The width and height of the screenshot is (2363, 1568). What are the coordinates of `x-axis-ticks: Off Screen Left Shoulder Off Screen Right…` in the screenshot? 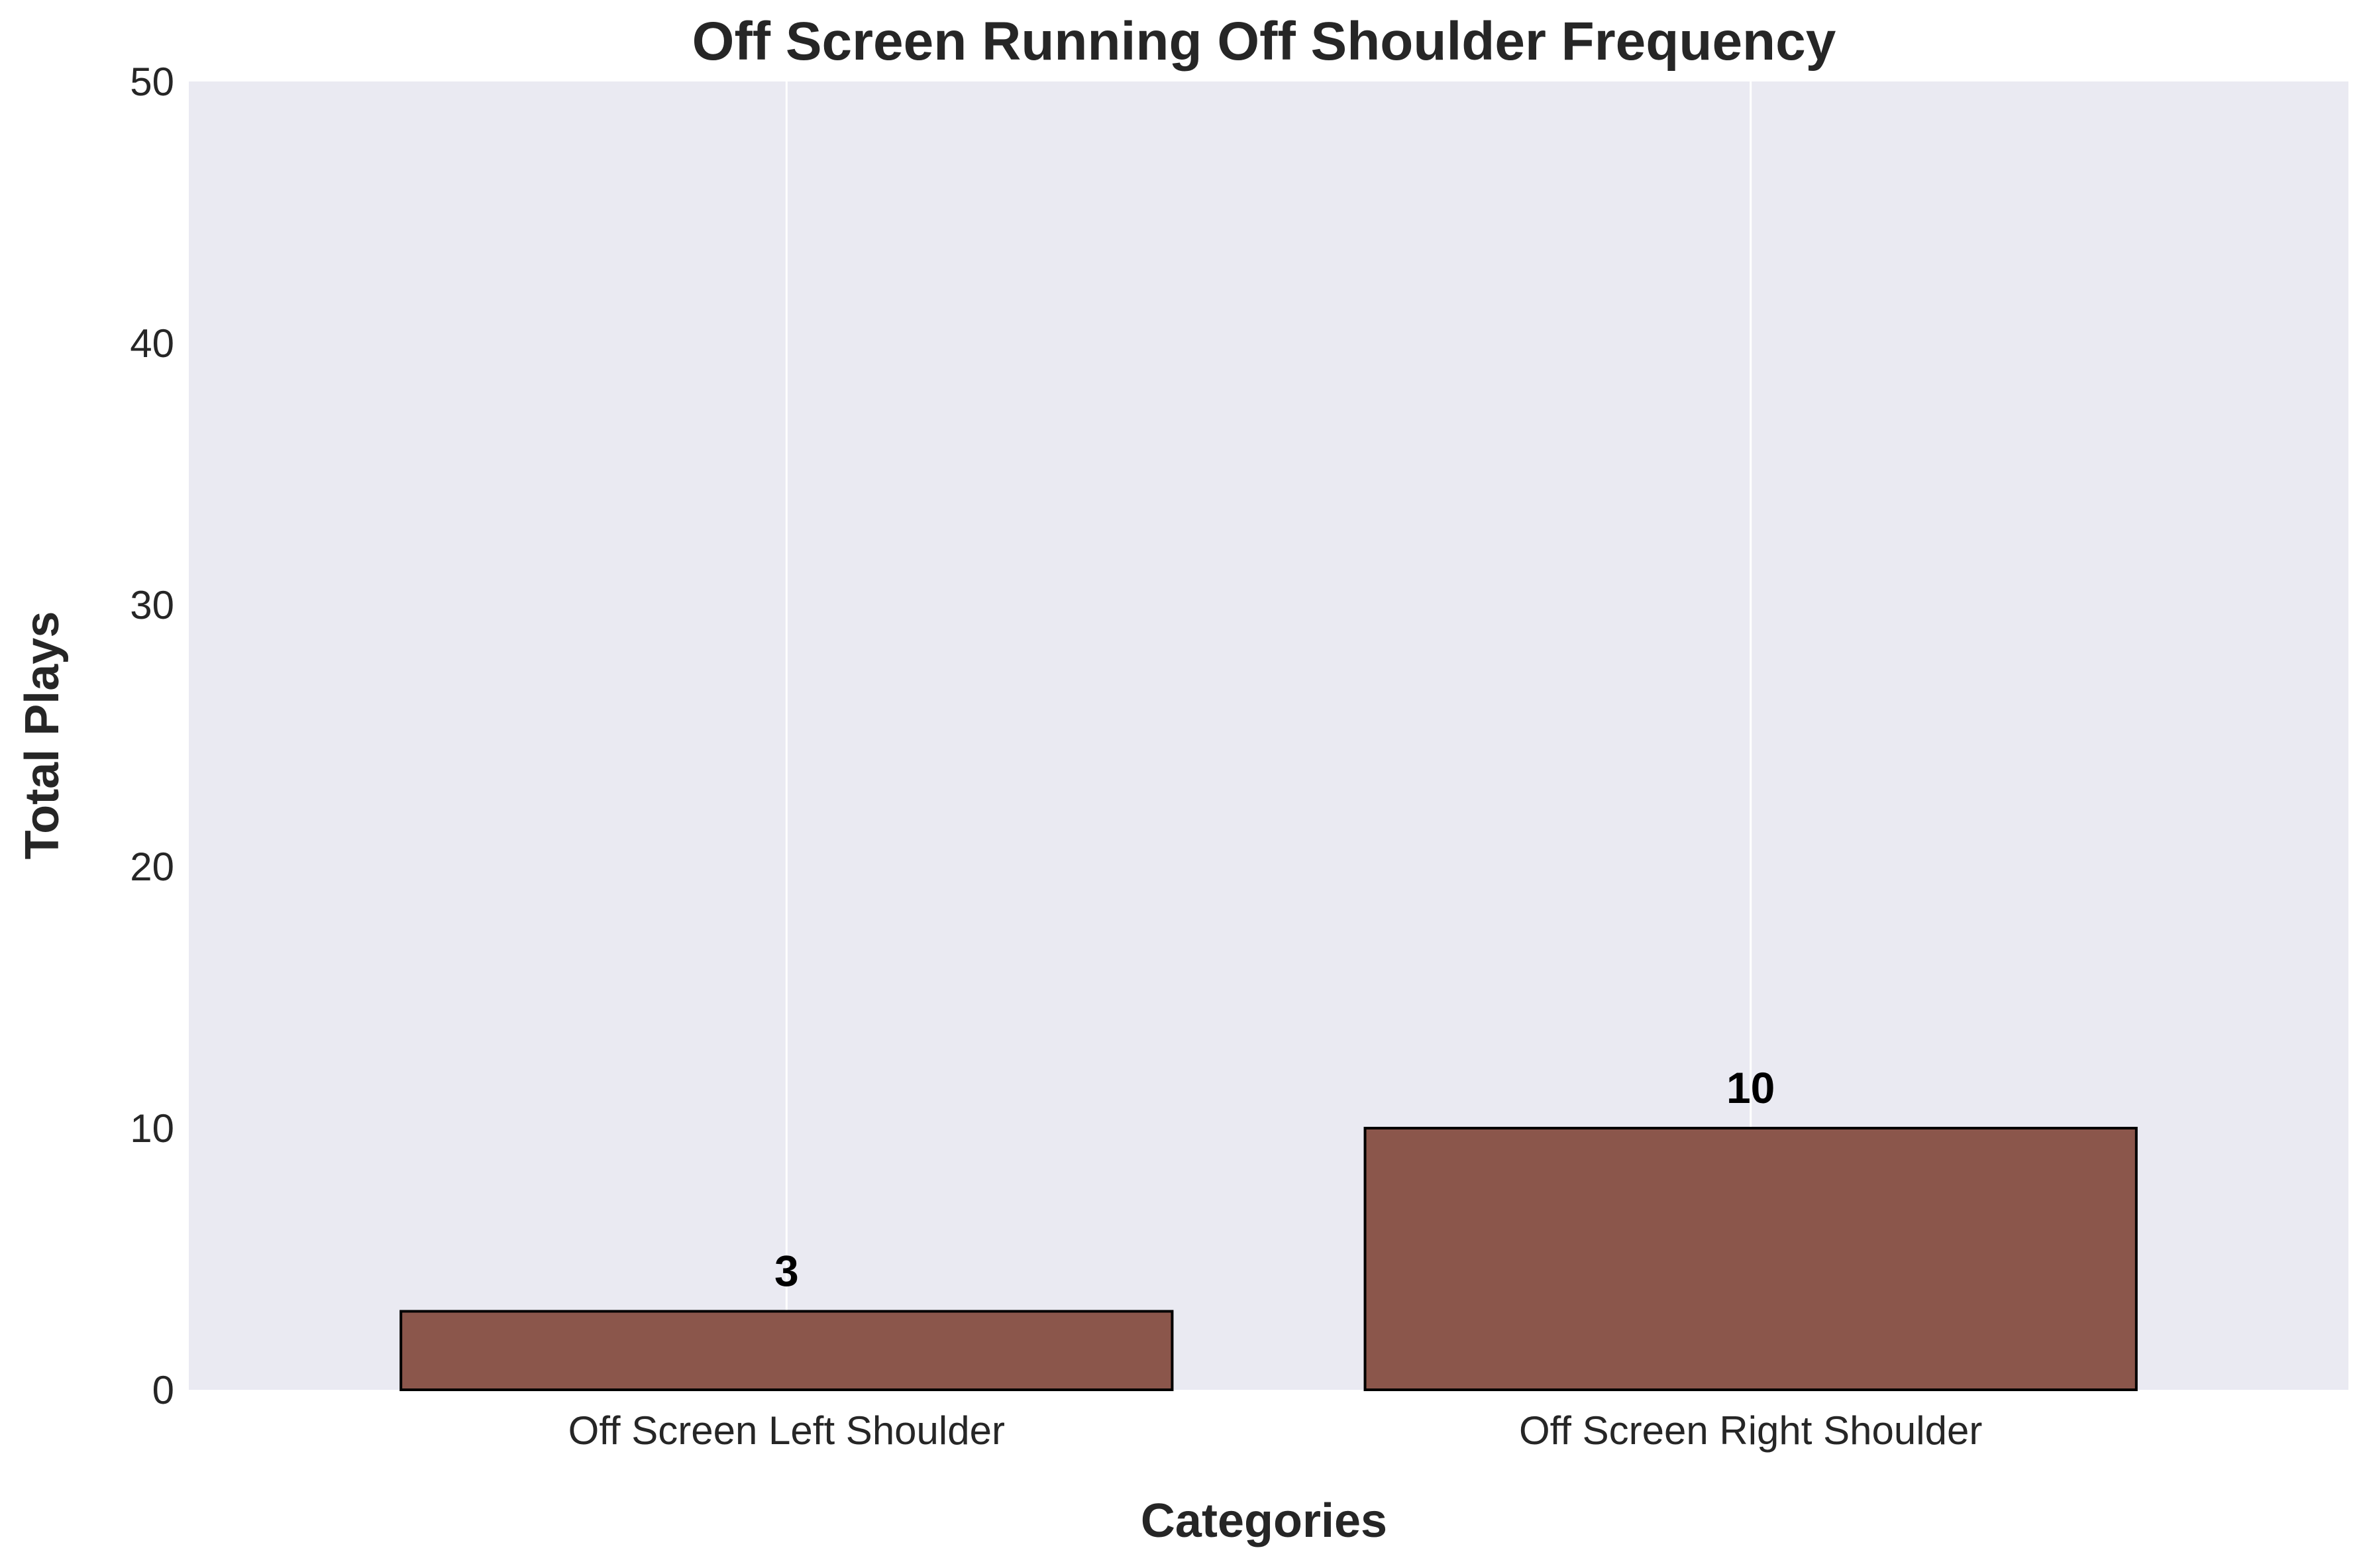 It's located at (1275, 1430).